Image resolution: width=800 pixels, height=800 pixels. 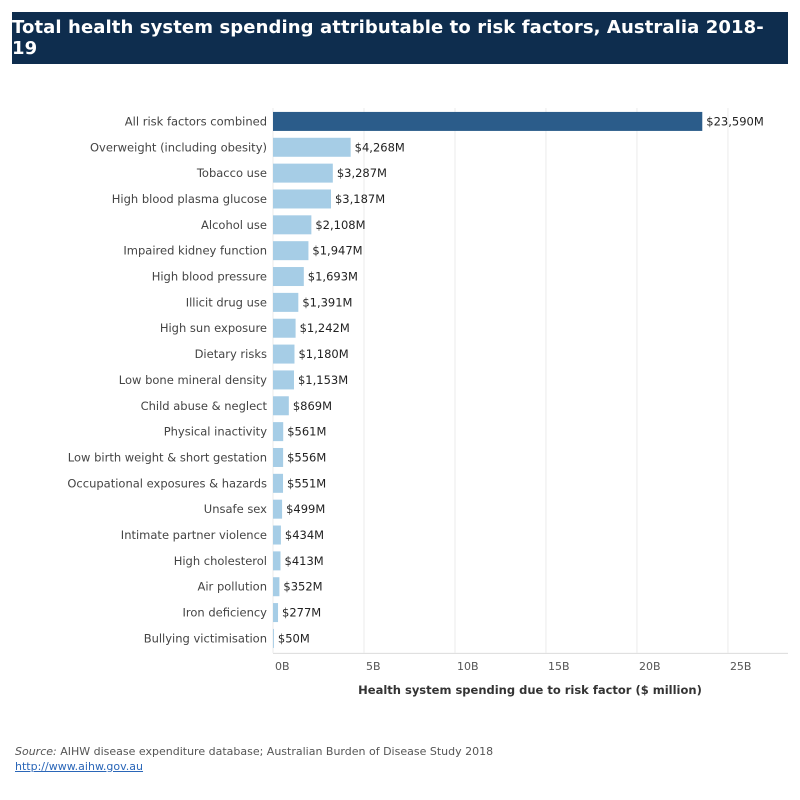 What do you see at coordinates (304, 561) in the screenshot?
I see `value-label: $413M` at bounding box center [304, 561].